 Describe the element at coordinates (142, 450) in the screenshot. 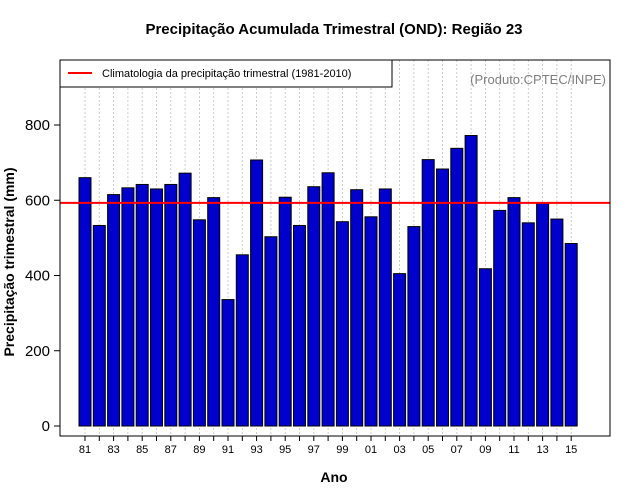

I see `x-tick-label: 85` at that location.